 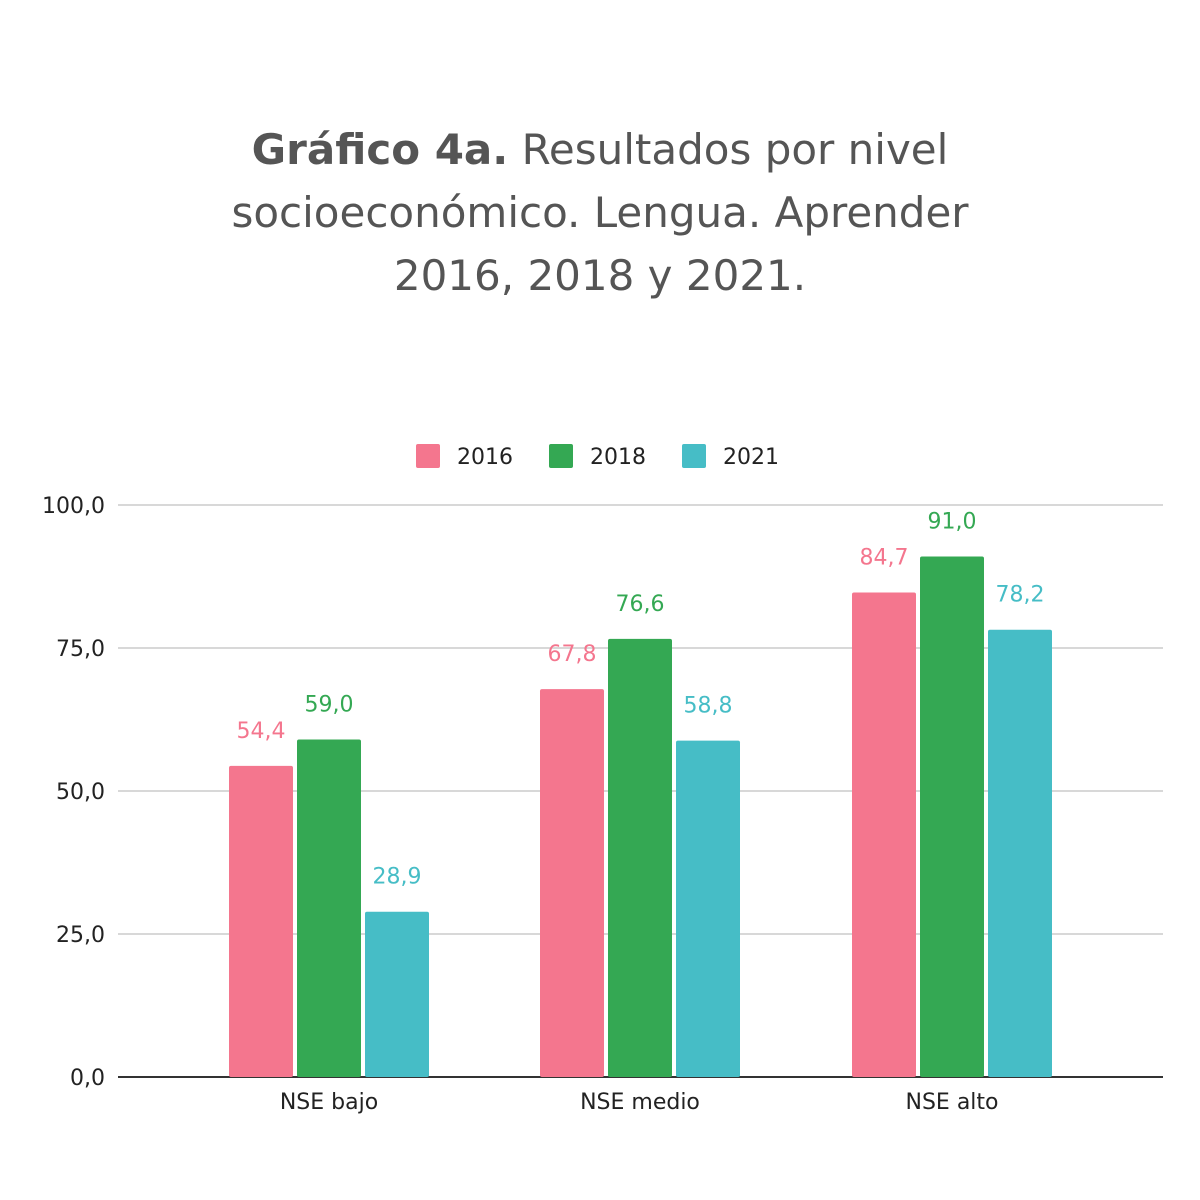 What do you see at coordinates (952, 1102) in the screenshot?
I see `x-tick-label: NSE alto` at bounding box center [952, 1102].